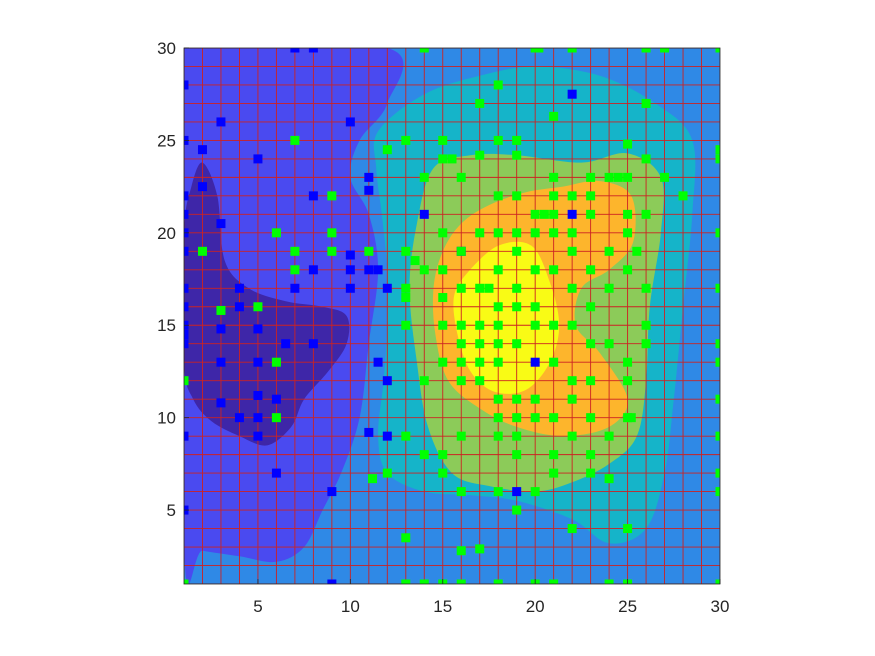 This screenshot has height=656, width=875. What do you see at coordinates (491, 597) in the screenshot?
I see `x-axis-ticks: 5 10 15 20 25 30` at bounding box center [491, 597].